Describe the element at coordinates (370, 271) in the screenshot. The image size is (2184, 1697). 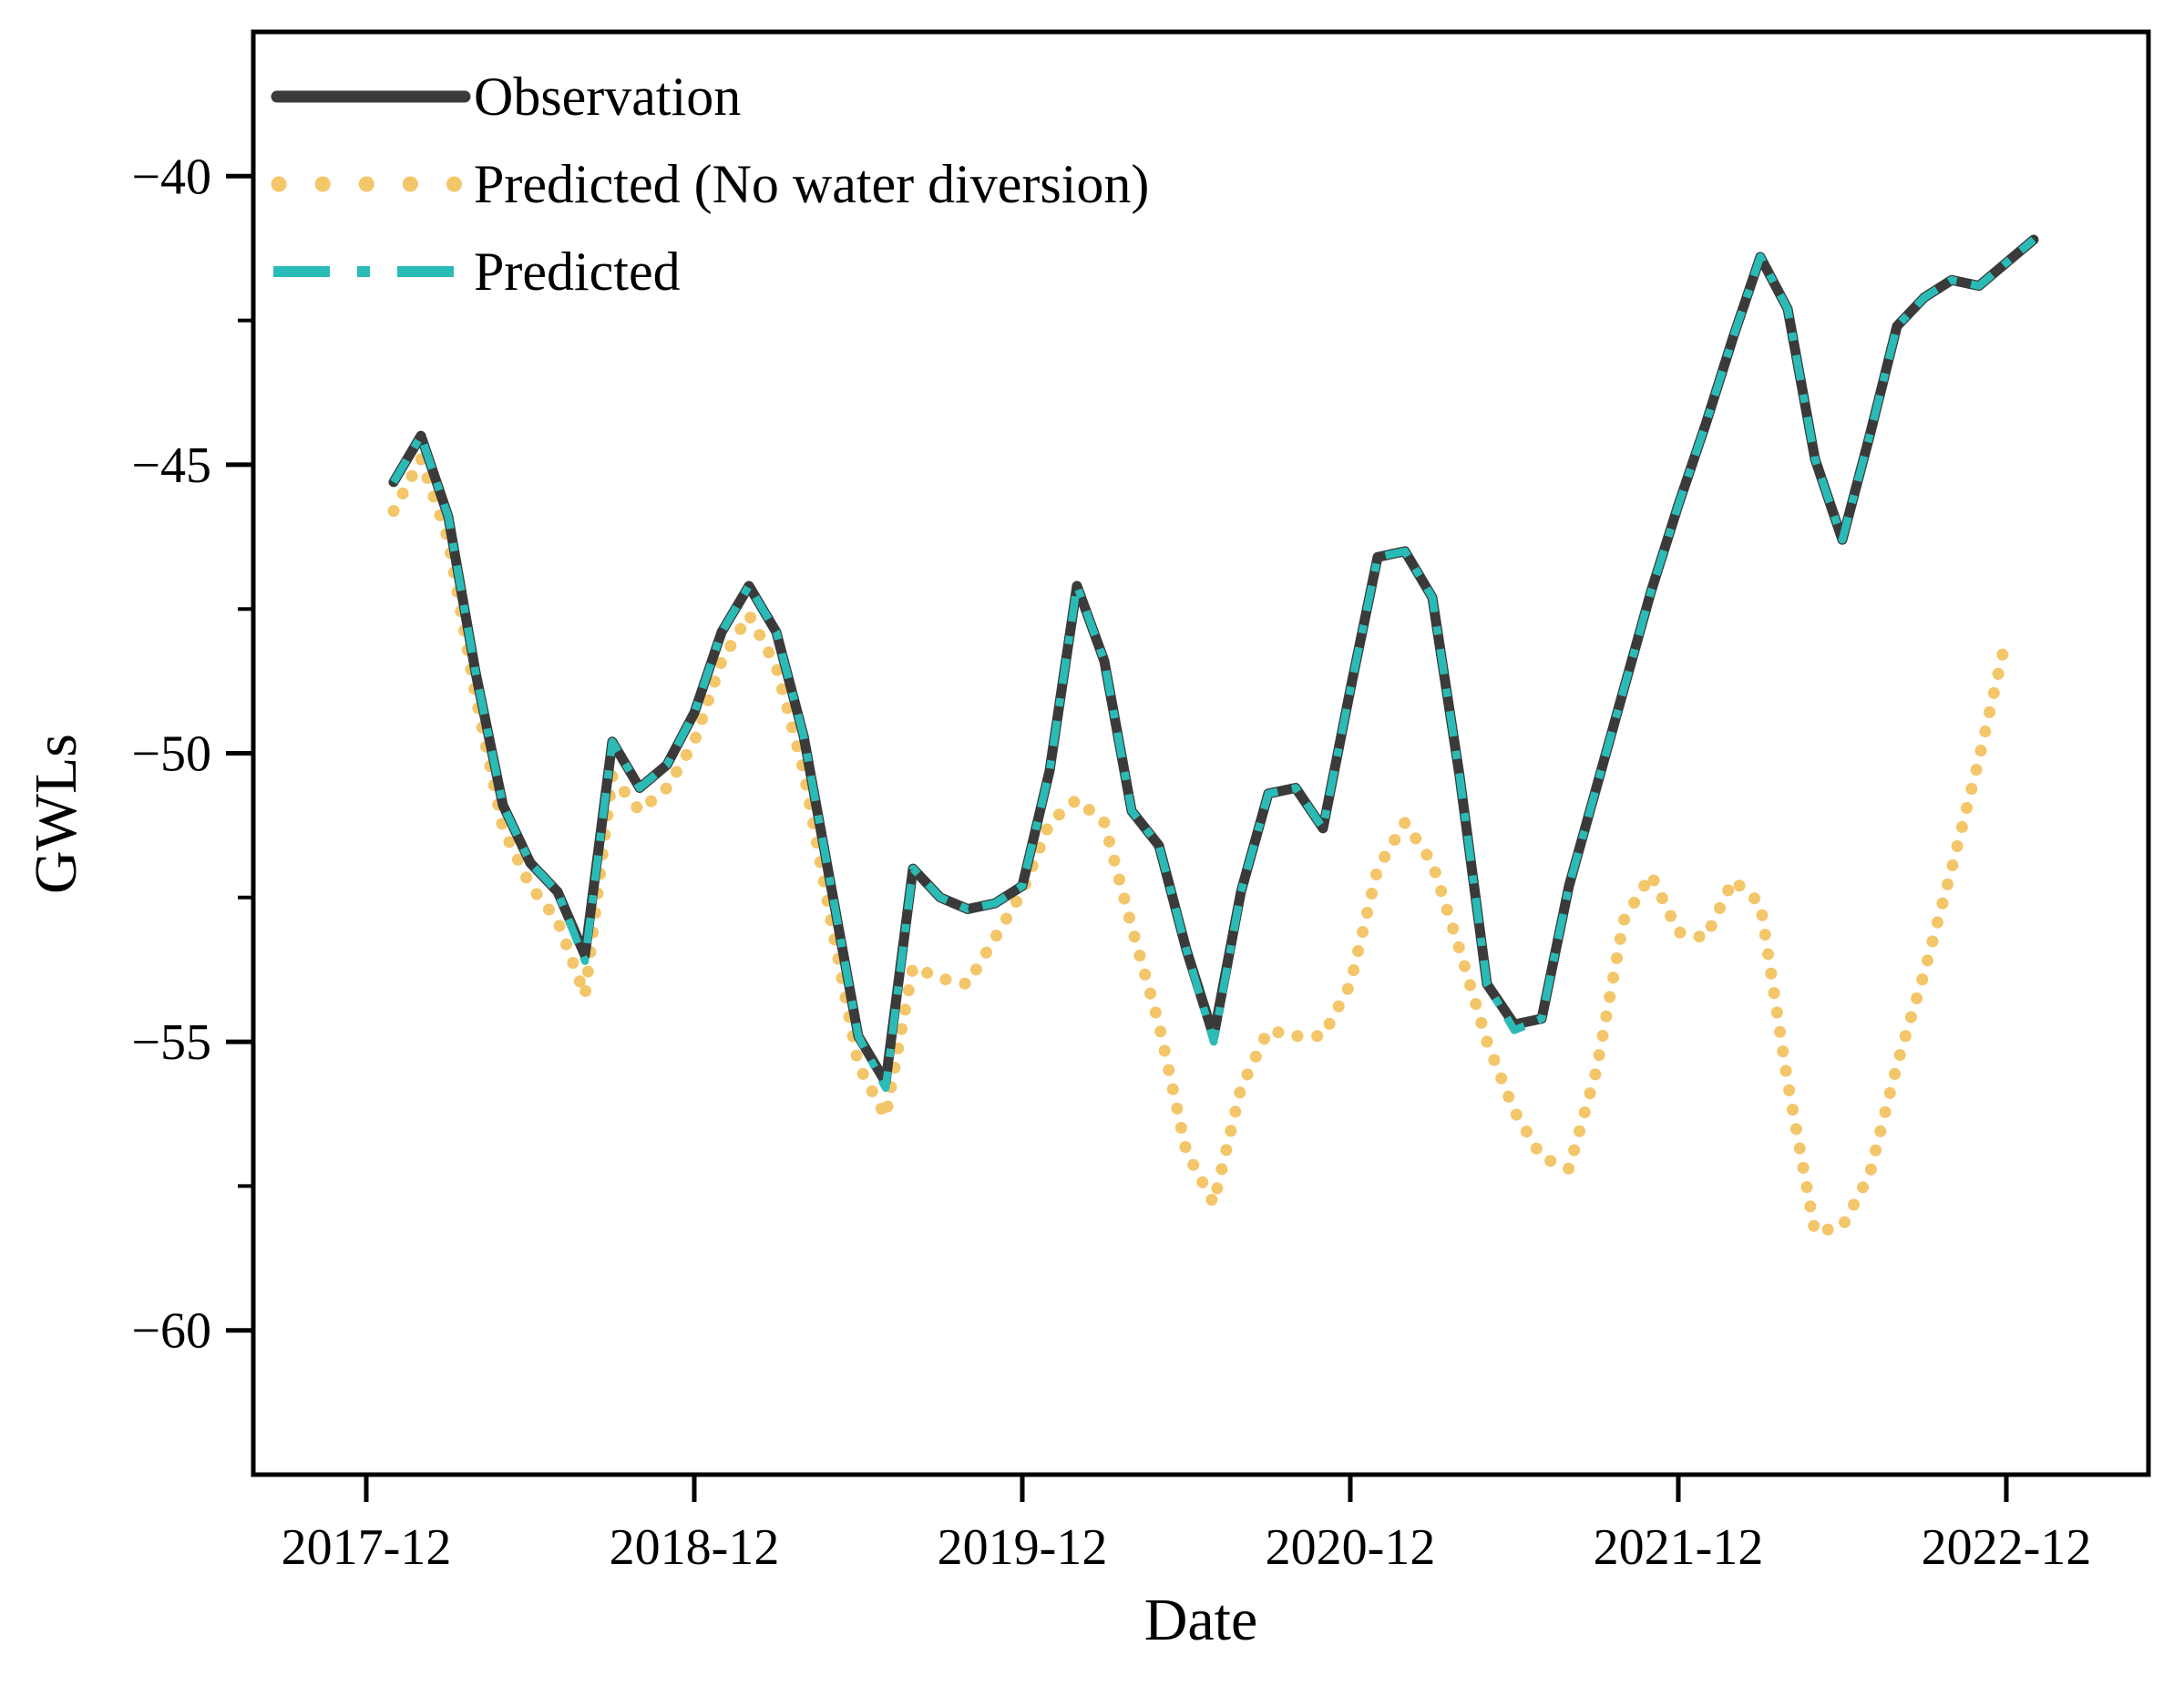
I see `dashdot-line-swatch` at that location.